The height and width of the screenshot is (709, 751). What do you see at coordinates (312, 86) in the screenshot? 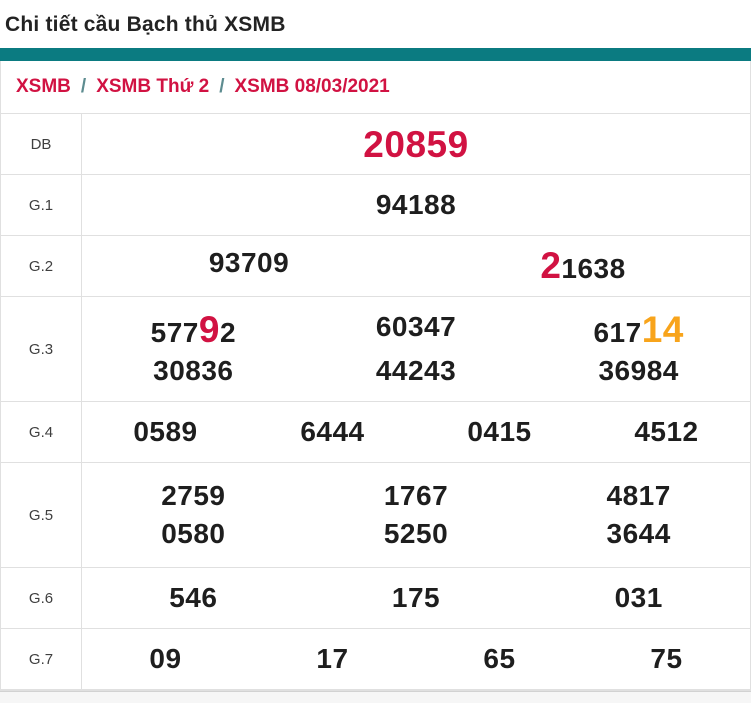
I see `breadcrumb-link-2: XSMB 08/03/2021` at bounding box center [312, 86].